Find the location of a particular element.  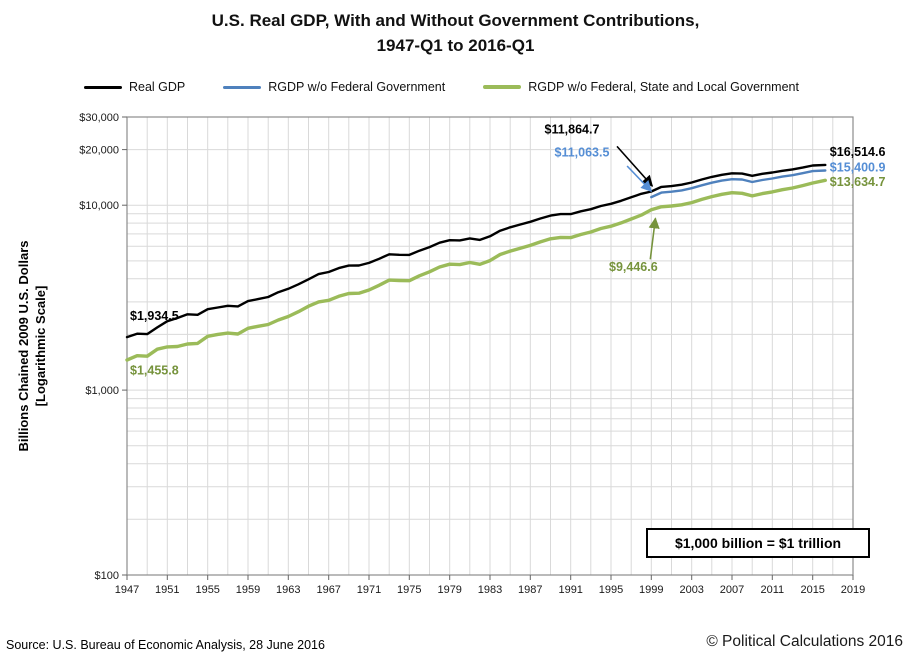

x-tick-label: 1975 is located at coordinates (409, 590).